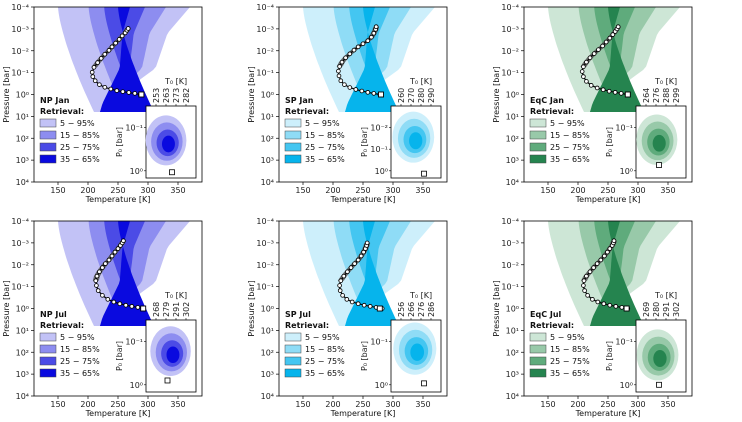 Image resolution: width=742 pixels, height=422 pixels. I want to click on t0-tick-label: 299, so click(676, 95).